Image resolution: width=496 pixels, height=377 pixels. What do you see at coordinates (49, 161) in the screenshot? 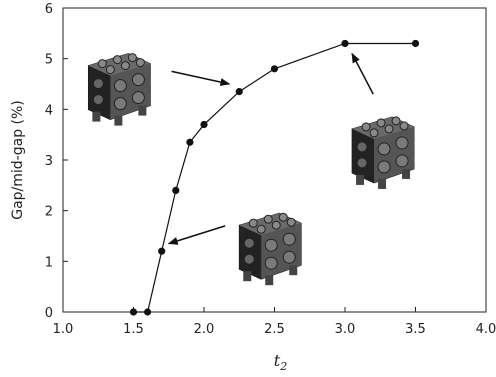
I see `y-tick-label: 3` at bounding box center [49, 161].